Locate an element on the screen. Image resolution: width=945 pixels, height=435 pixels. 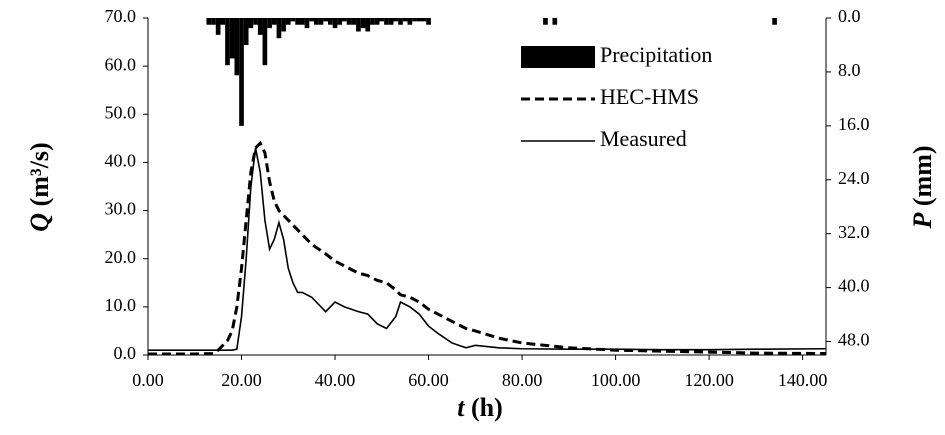
y2-tick-label: 0.0 is located at coordinates (849, 16).